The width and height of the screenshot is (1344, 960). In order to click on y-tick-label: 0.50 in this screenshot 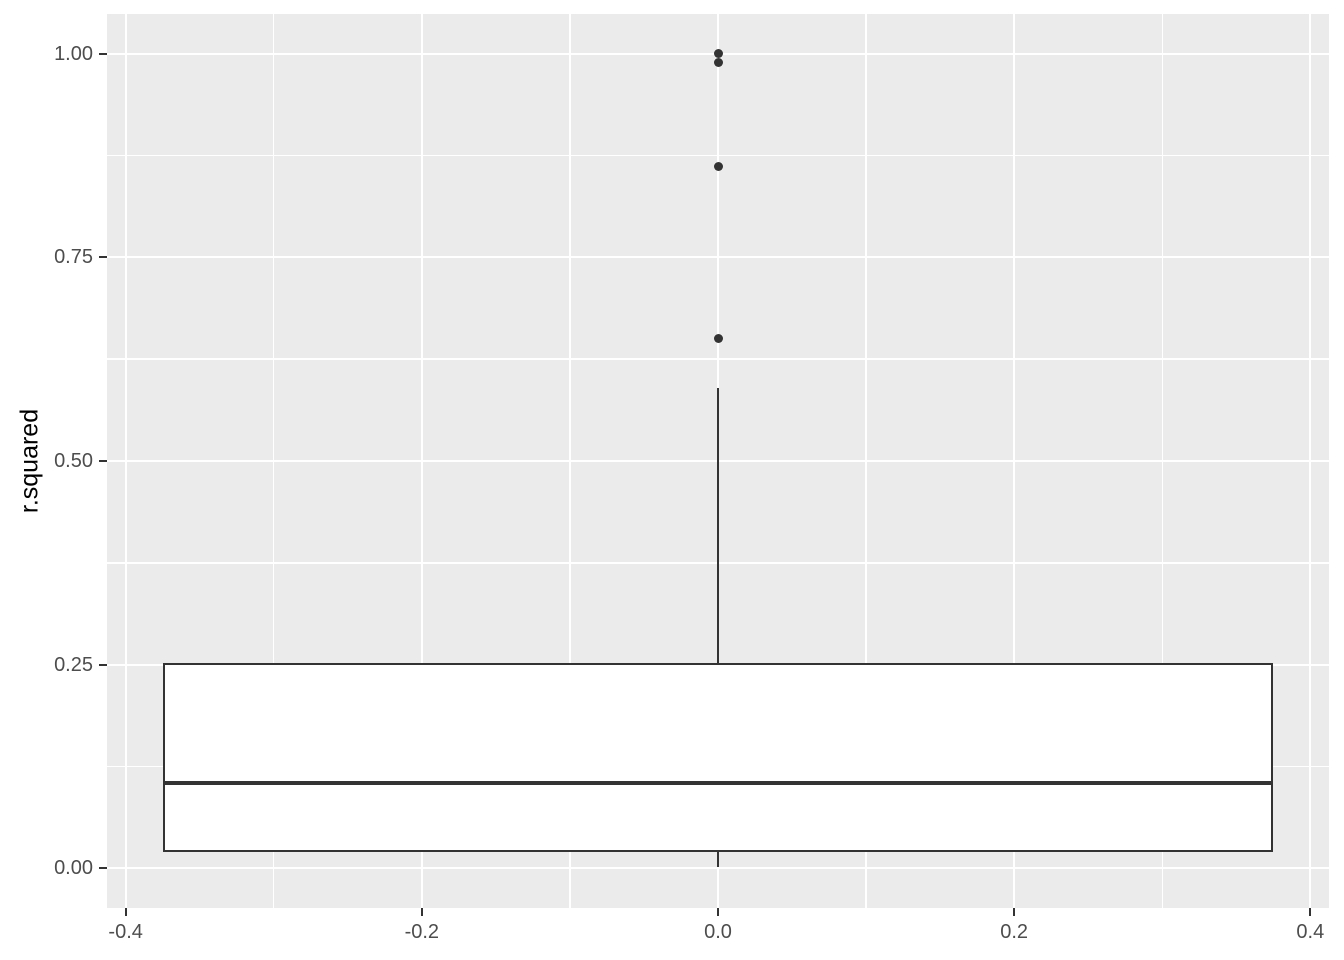, I will do `click(73, 461)`.